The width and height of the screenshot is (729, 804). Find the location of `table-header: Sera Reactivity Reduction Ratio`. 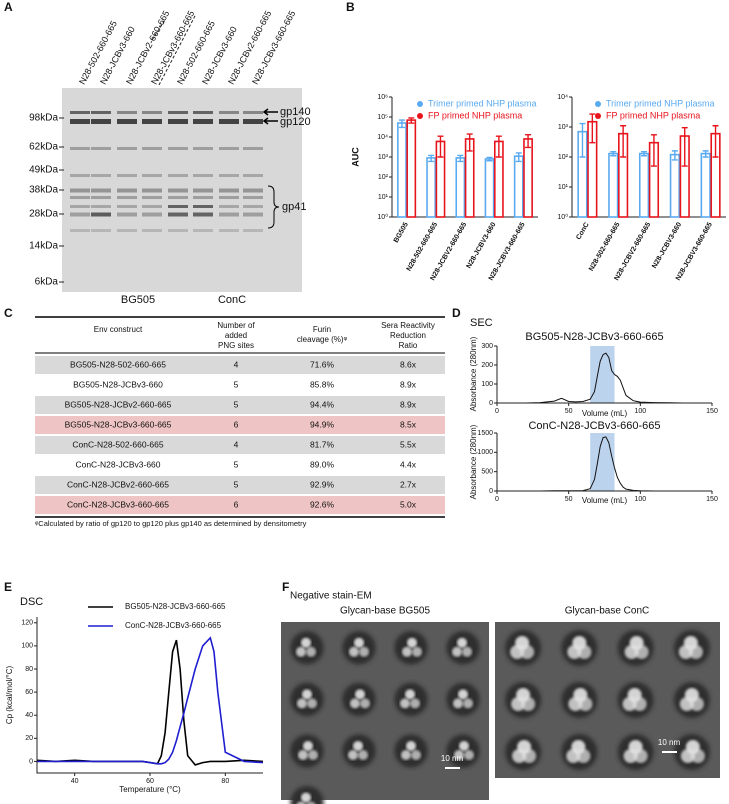

table-header: Sera Reactivity Reduction Ratio is located at coordinates (408, 335).